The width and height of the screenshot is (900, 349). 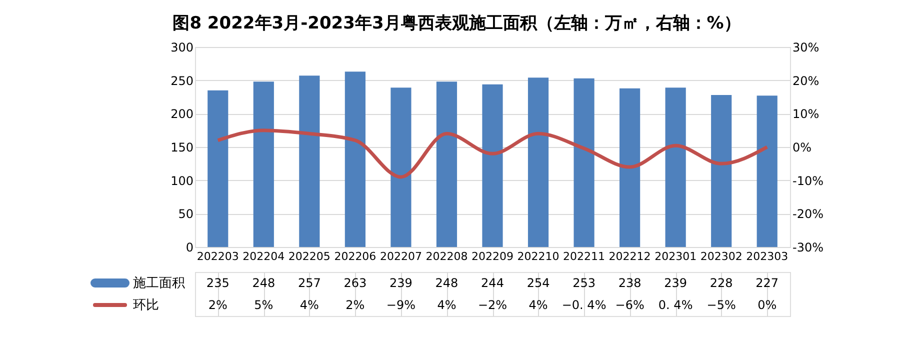 I want to click on data-label: 254, so click(x=538, y=283).